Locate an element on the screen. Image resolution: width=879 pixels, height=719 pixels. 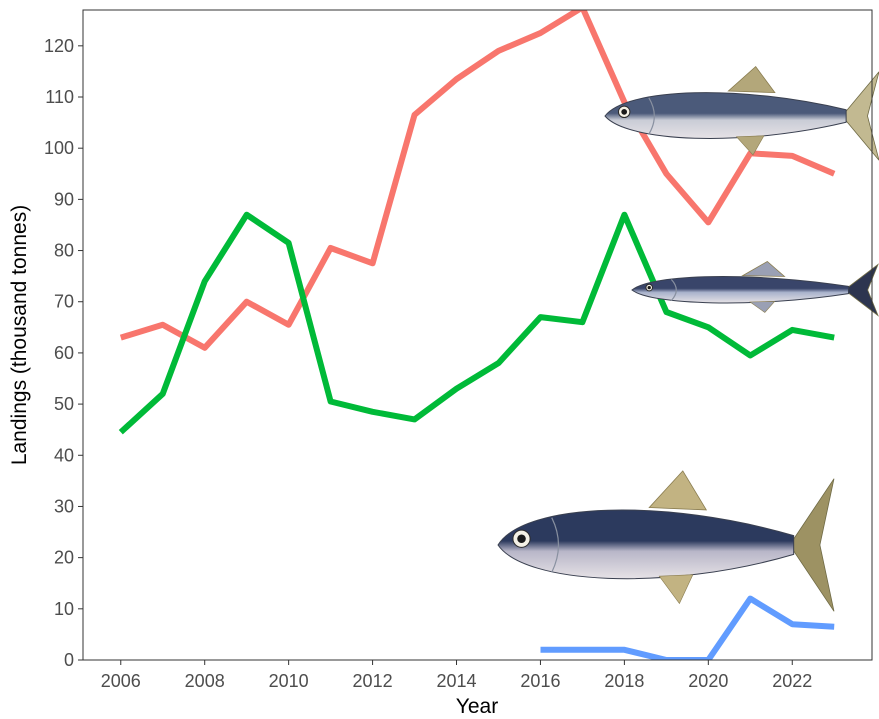
y-tick-label: 40 is located at coordinates (64, 455).